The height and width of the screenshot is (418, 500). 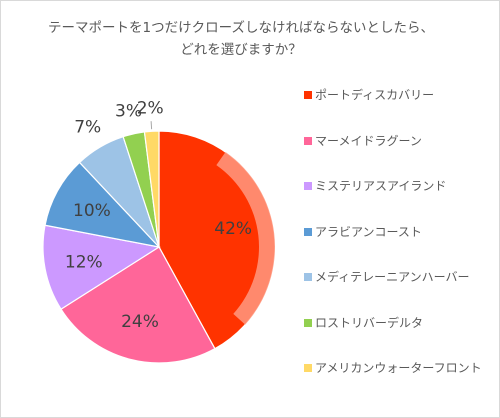 I want to click on data-label-4: 10%, so click(x=92, y=211).